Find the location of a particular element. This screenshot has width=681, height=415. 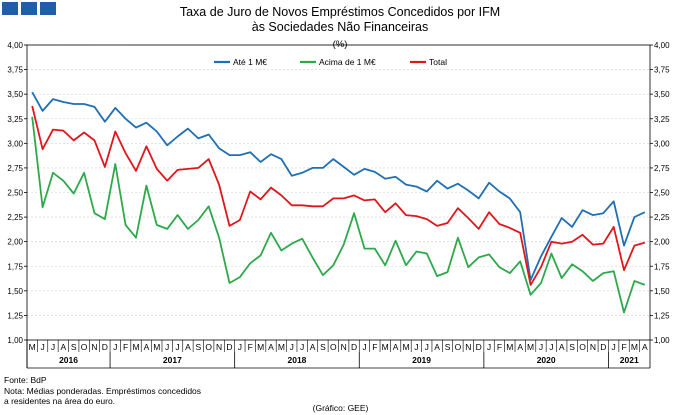

footer-note-line-2: a residentes na área do euro. is located at coordinates (60, 401).